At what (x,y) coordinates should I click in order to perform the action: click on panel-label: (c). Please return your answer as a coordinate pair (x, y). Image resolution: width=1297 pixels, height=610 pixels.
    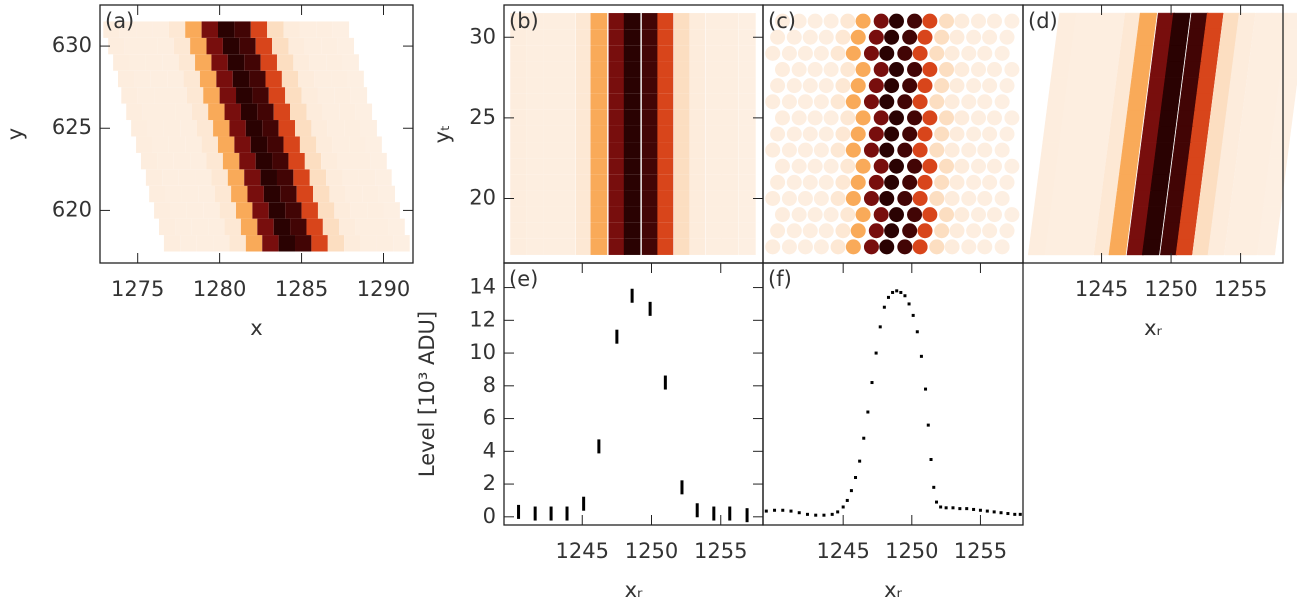
    Looking at the image, I should click on (782, 21).